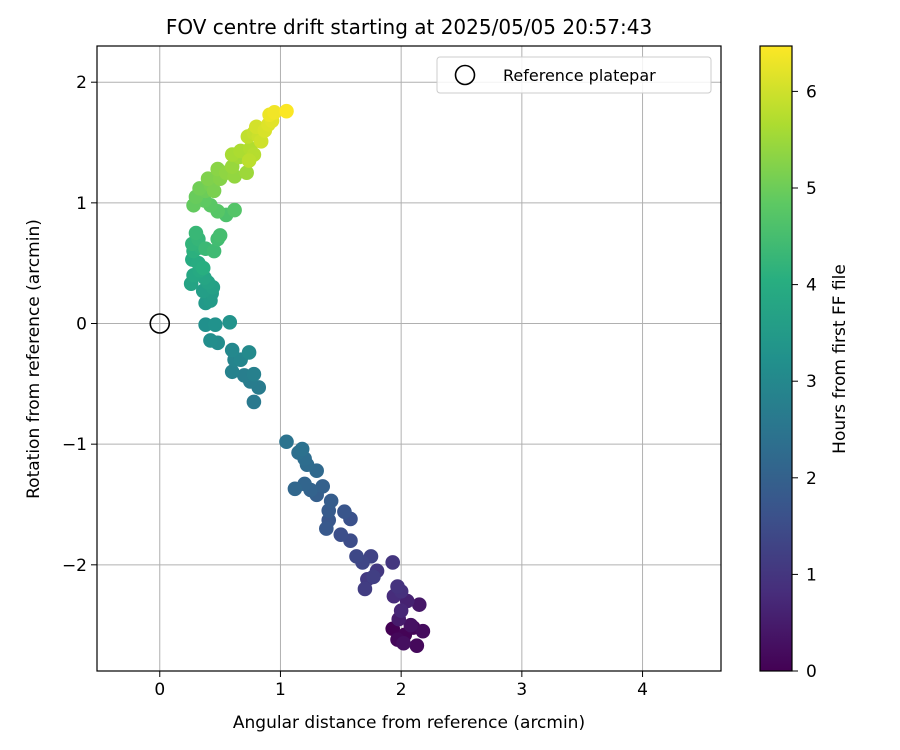 The height and width of the screenshot is (750, 900). I want to click on x-axis: 0 1 2 3 4, so click(401, 685).